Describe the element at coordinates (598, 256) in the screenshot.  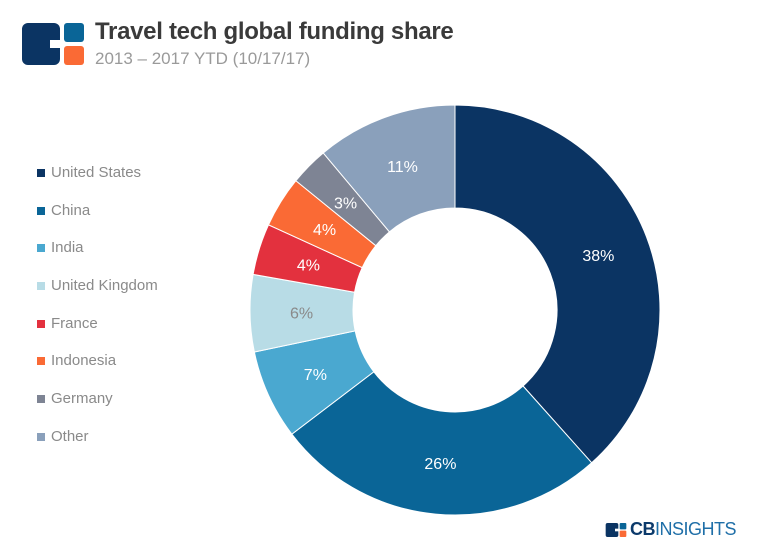
I see `data-label: 38%` at that location.